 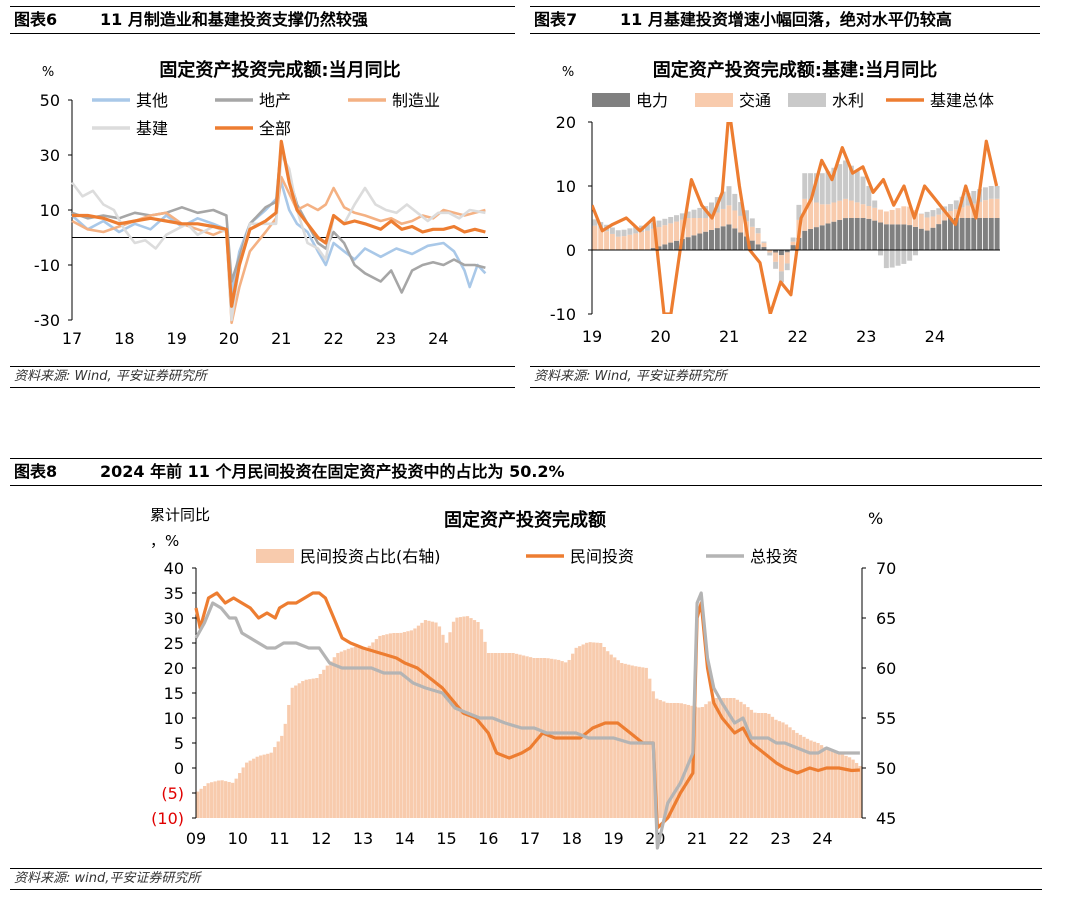 I want to click on legend-label: 电力, so click(x=652, y=100).